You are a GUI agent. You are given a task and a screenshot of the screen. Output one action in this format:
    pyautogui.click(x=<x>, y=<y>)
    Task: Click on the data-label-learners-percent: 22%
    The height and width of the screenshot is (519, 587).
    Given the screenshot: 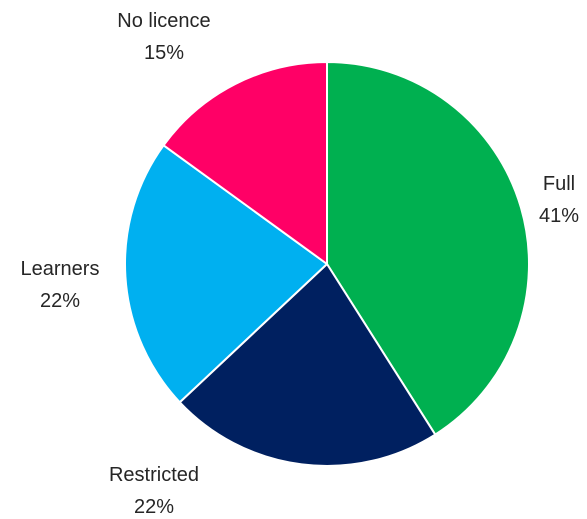 What is the action you would take?
    pyautogui.click(x=60, y=301)
    